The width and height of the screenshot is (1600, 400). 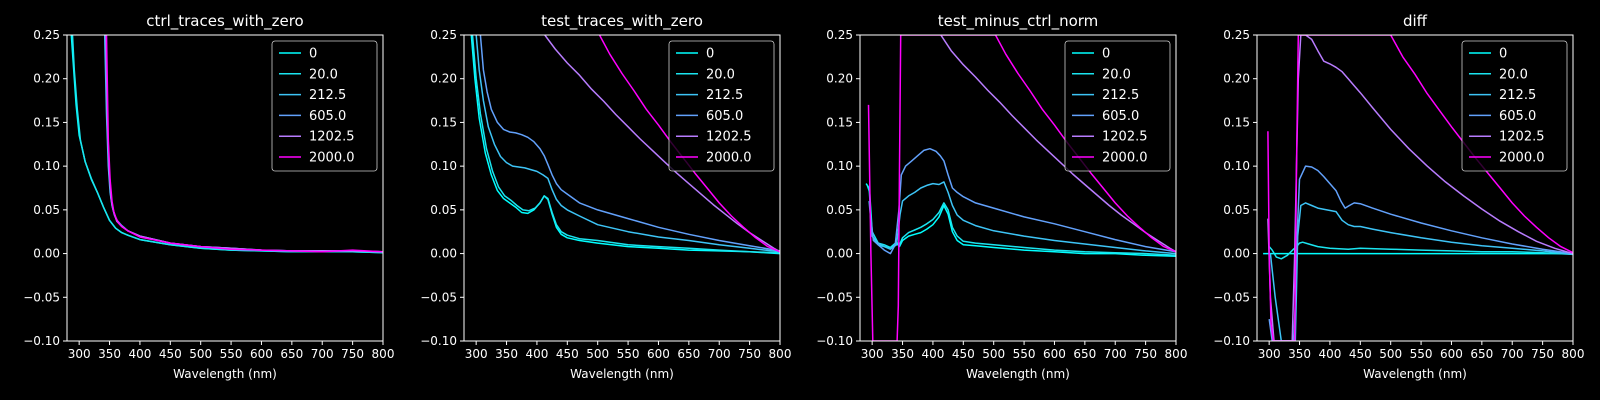 What do you see at coordinates (224, 21) in the screenshot?
I see `chart-title: ctrl_traces_with_zero` at bounding box center [224, 21].